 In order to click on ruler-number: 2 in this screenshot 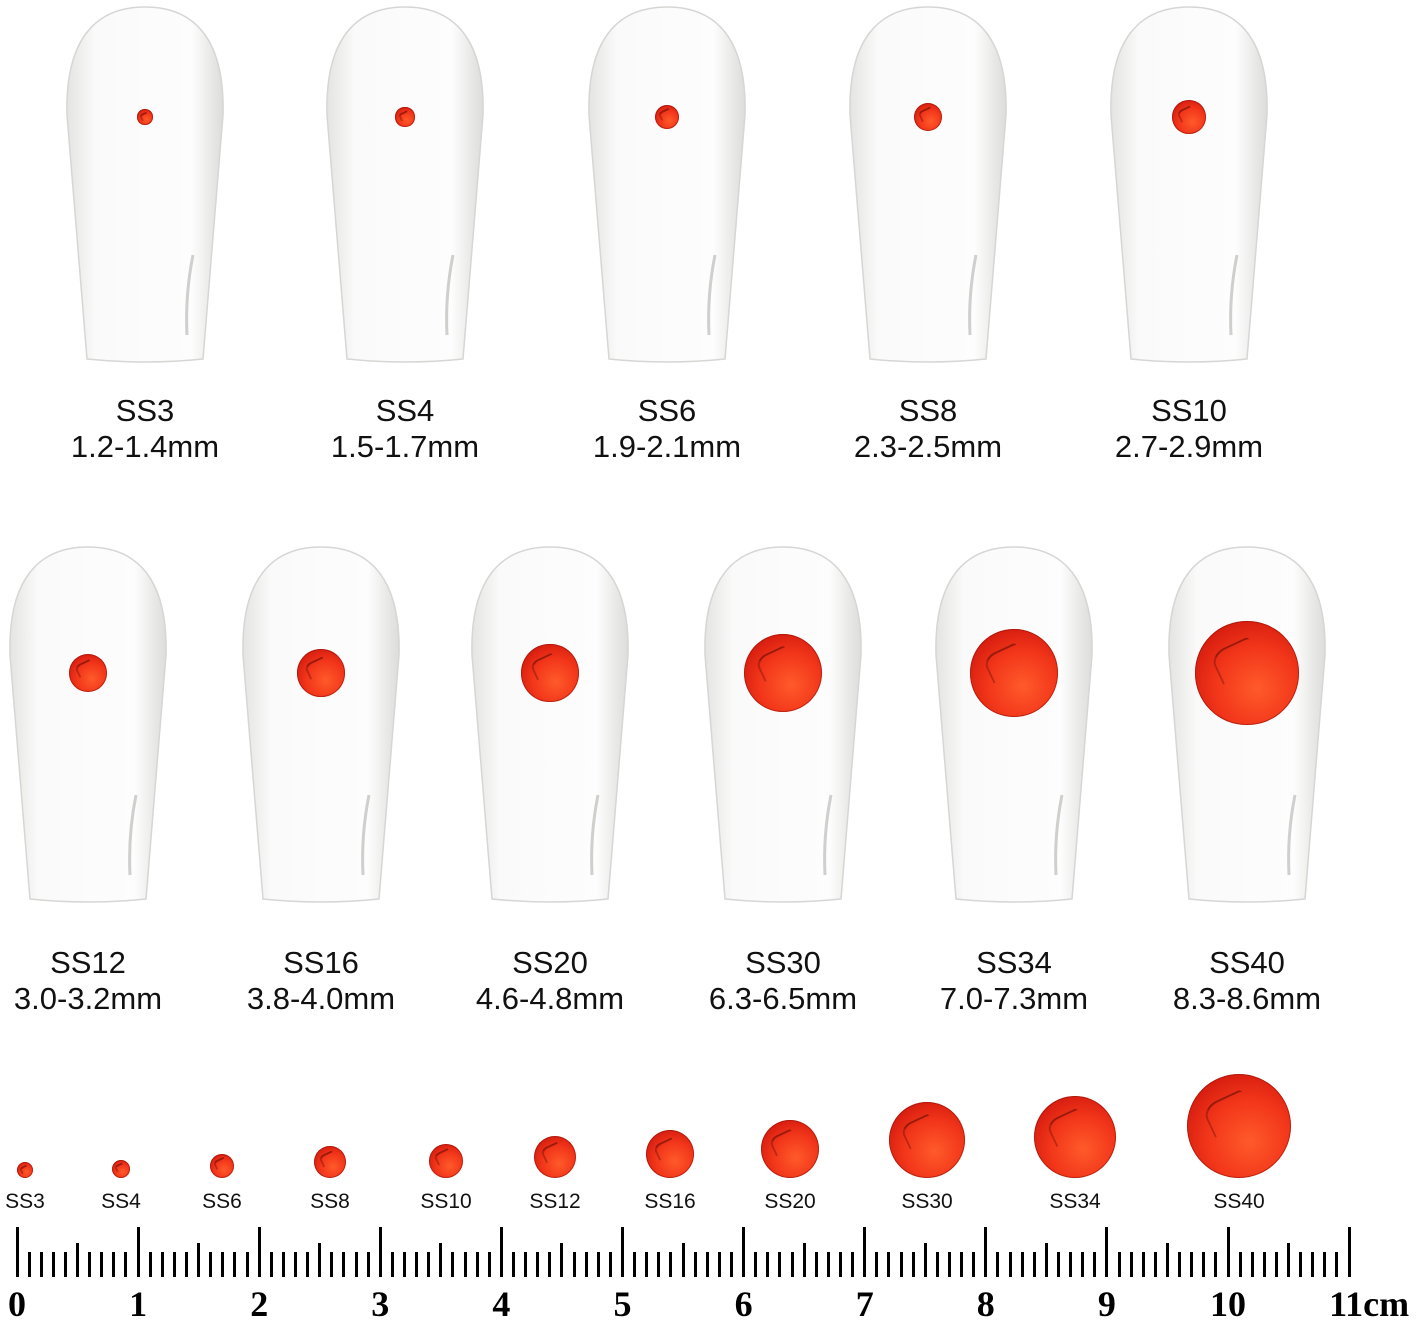, I will do `click(259, 1304)`.